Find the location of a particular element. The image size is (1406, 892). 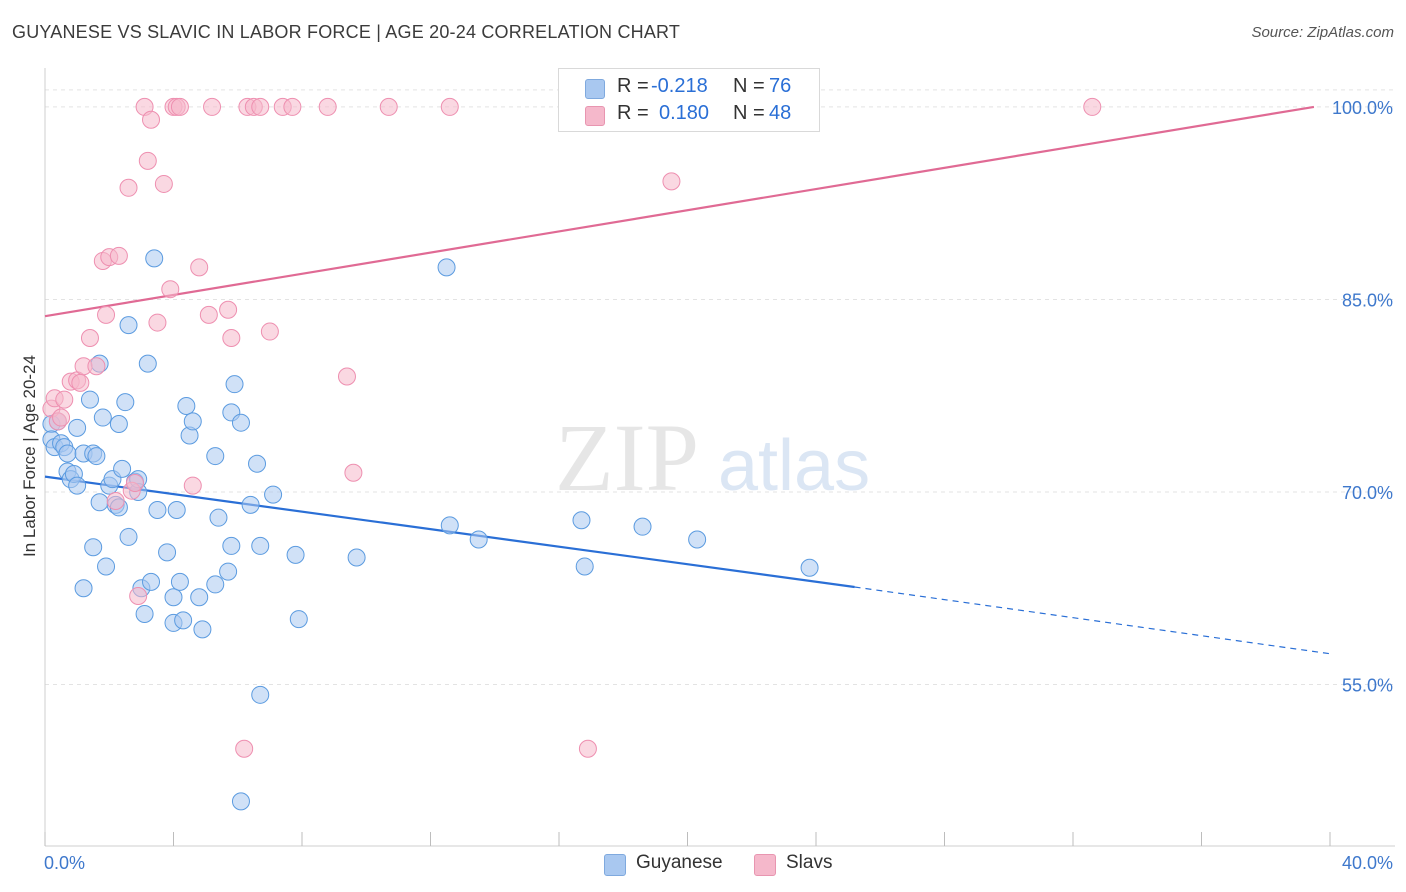

legend-row-slavs: R = 0.180 N = 48 is located at coordinates (689, 115).